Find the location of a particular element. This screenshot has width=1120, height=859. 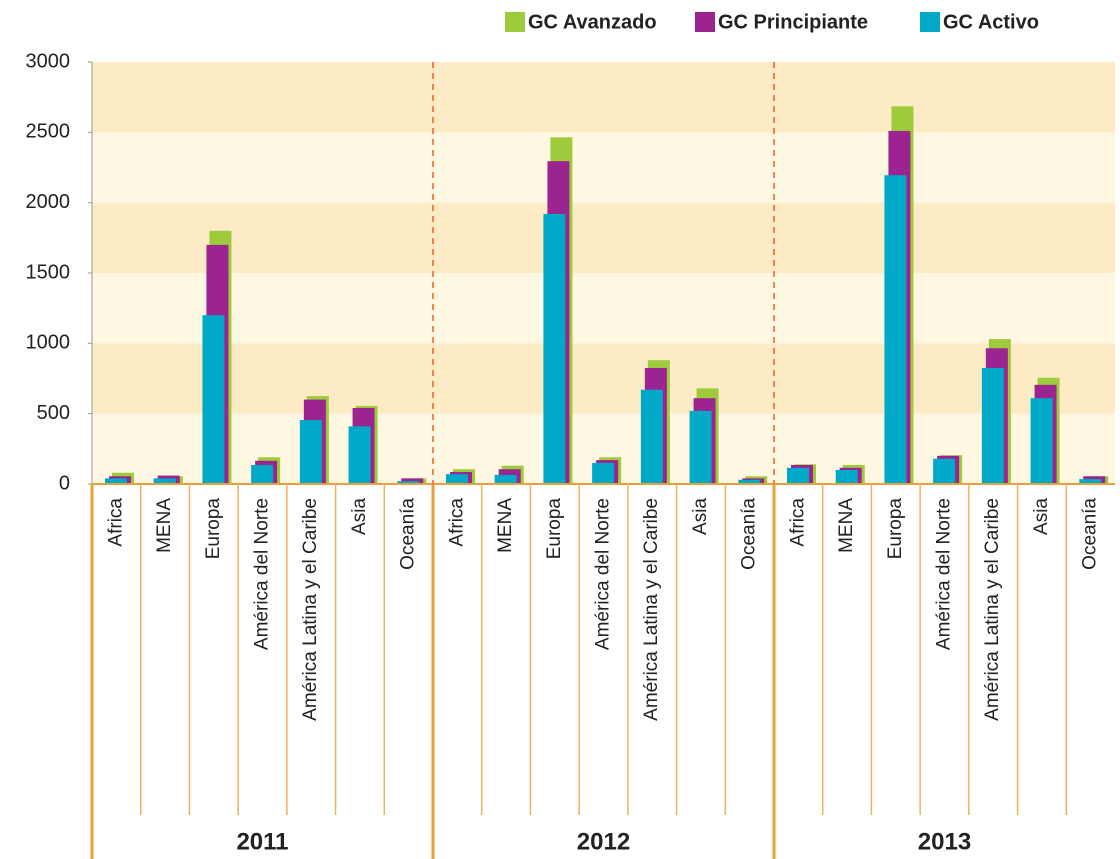

y-tick-label: 2000 is located at coordinates (48, 202).